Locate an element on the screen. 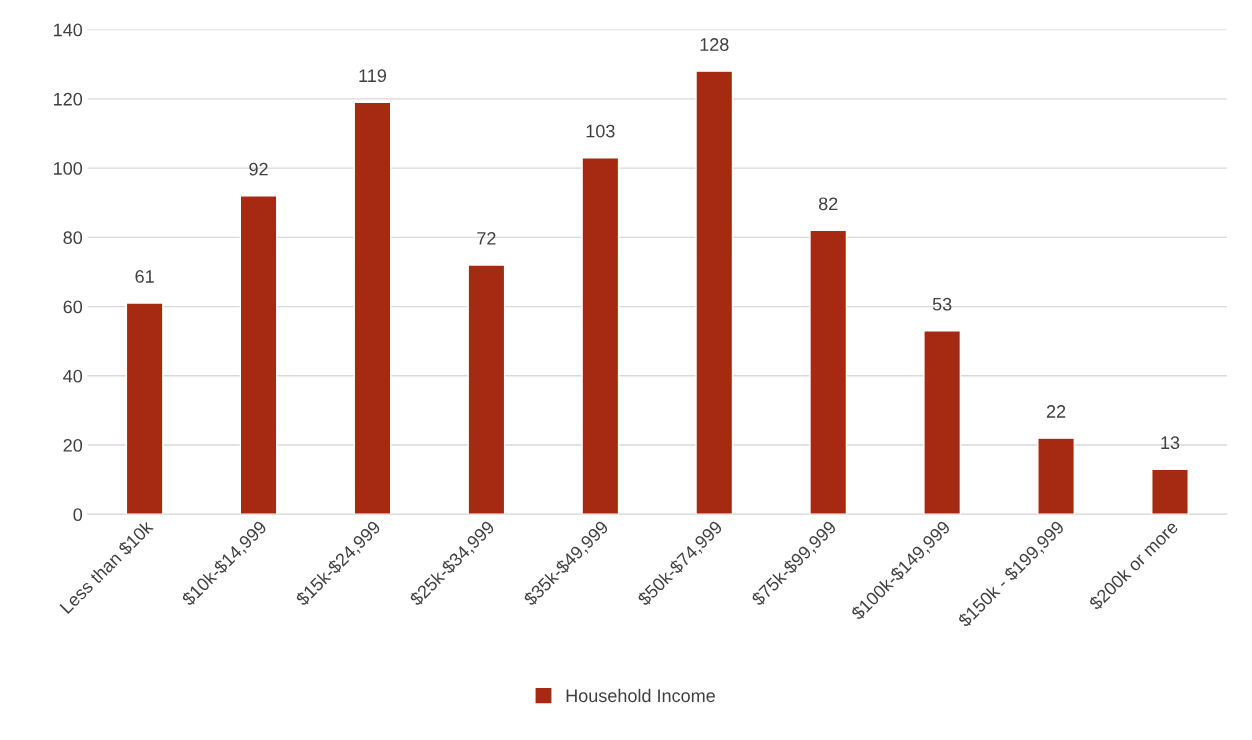 This screenshot has height=740, width=1252. y-tick-label: 40 is located at coordinates (73, 376).